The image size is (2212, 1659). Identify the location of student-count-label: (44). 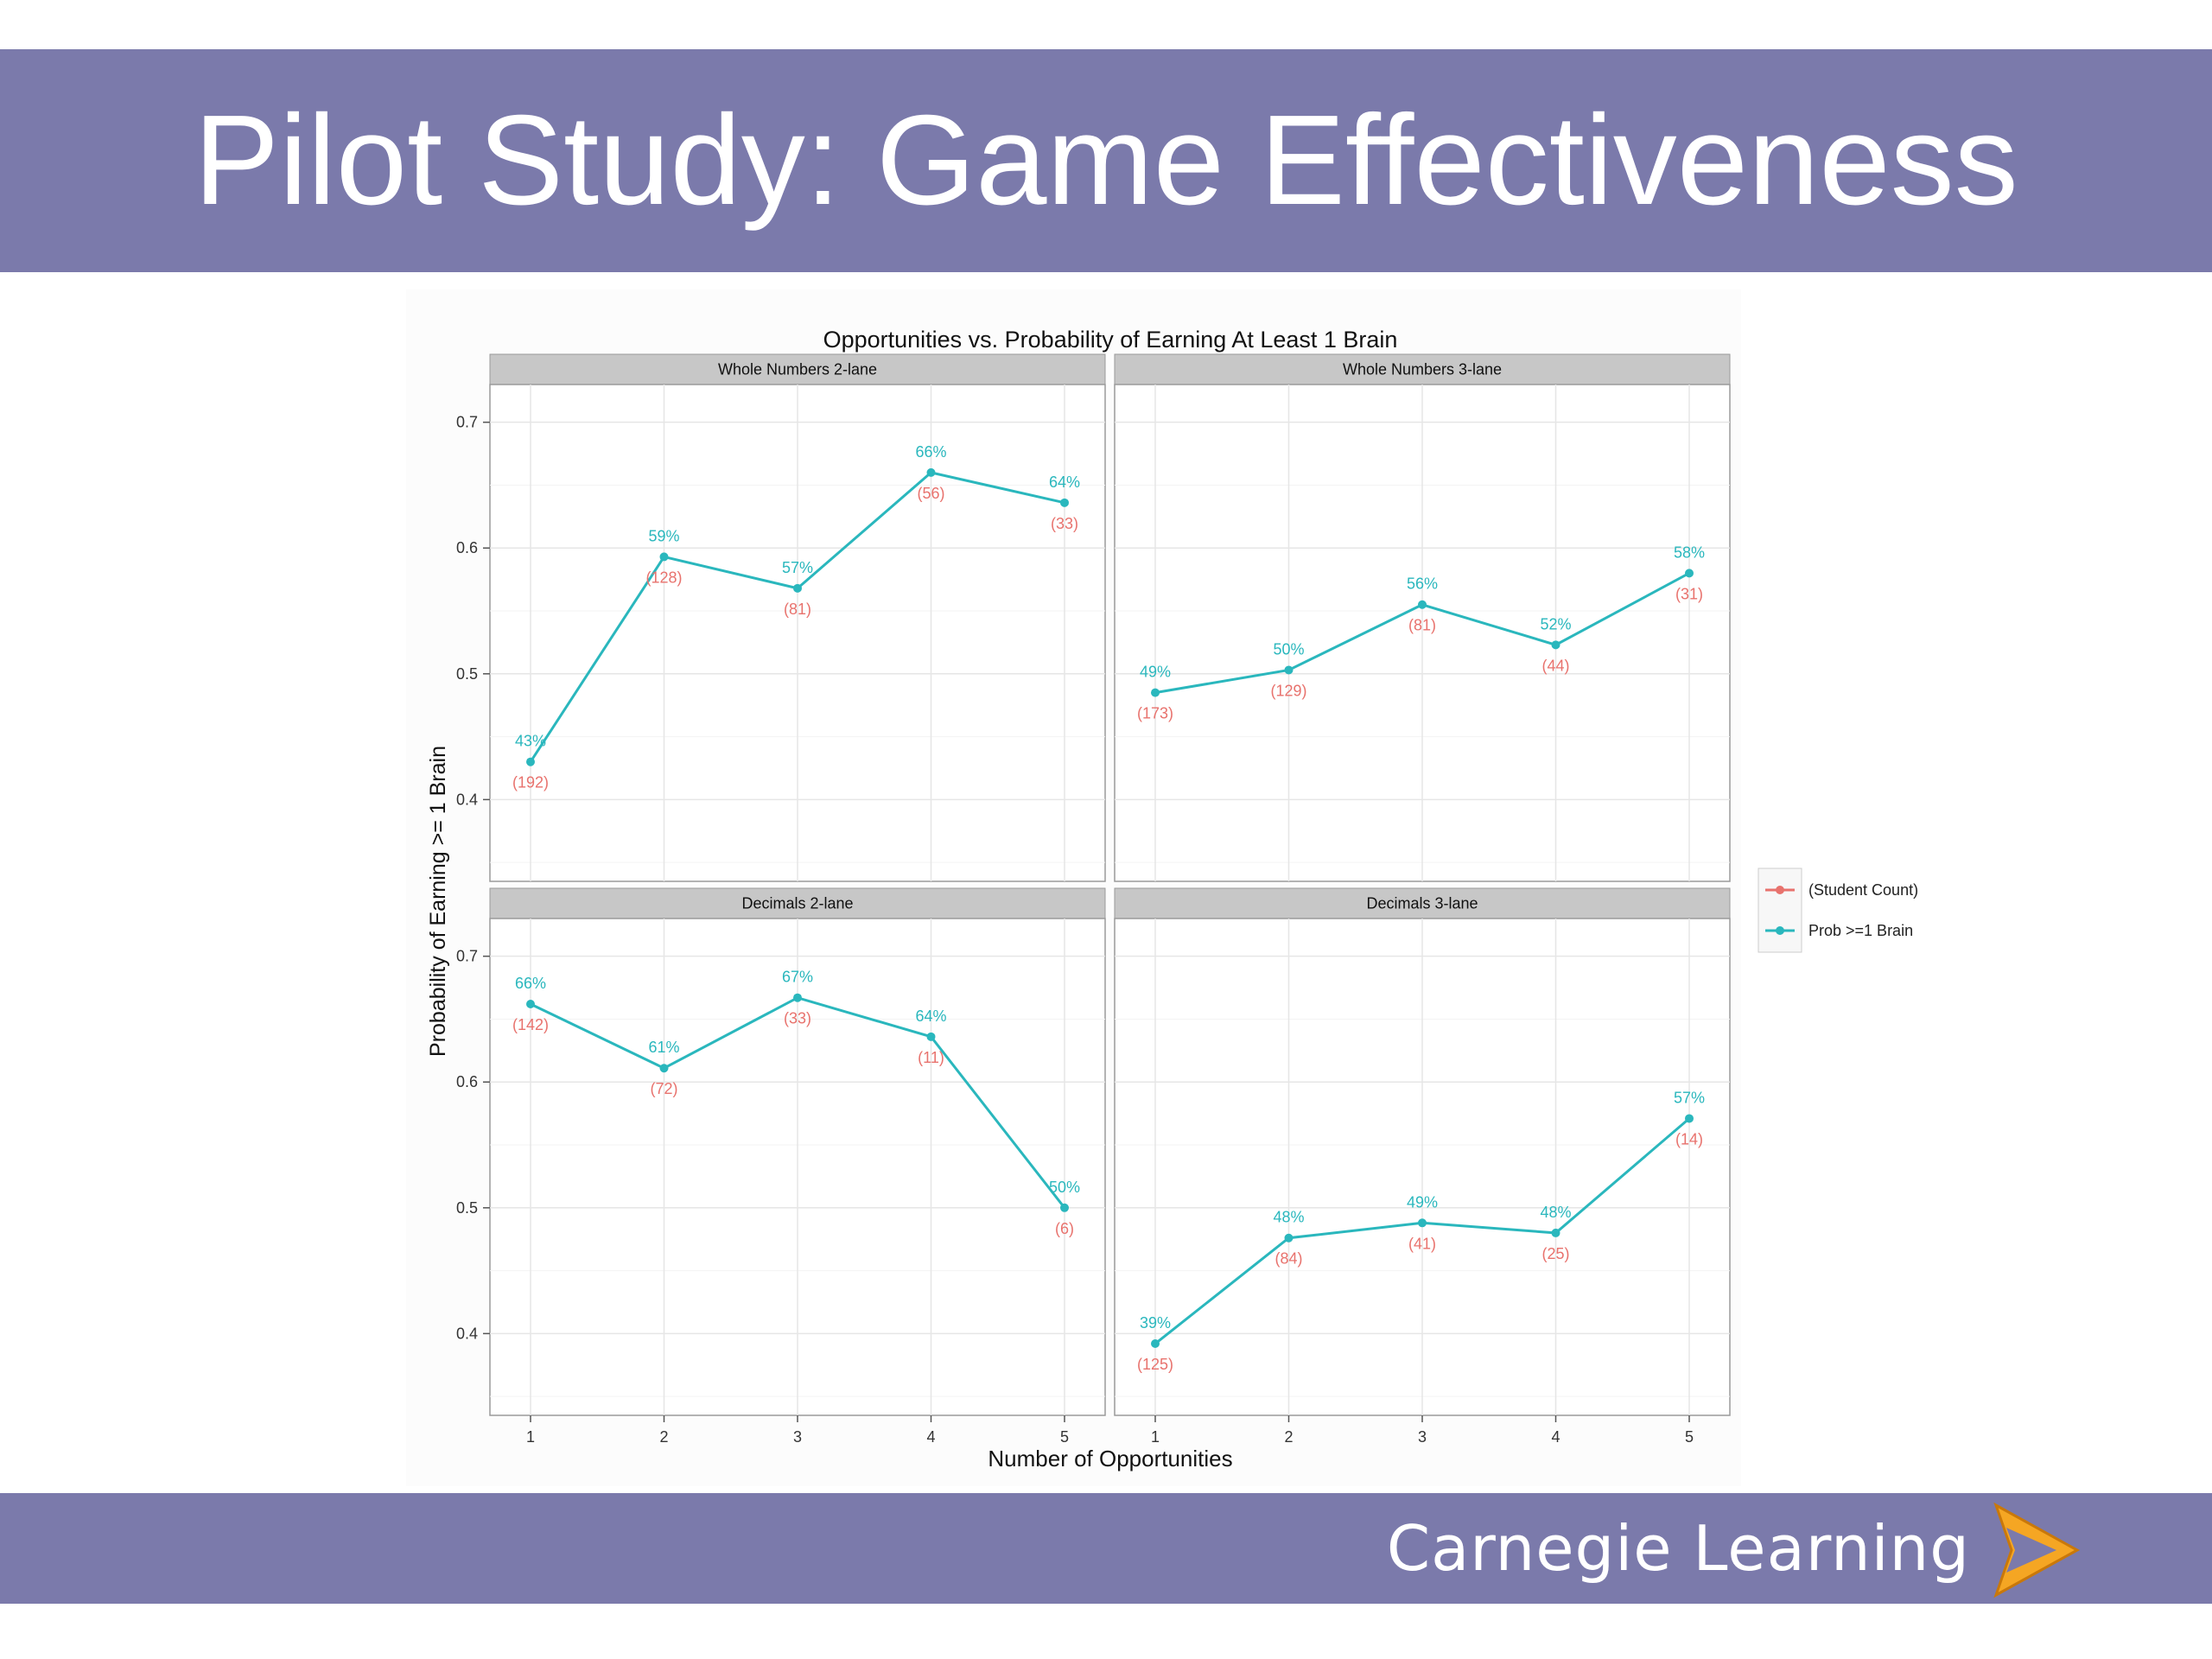
(1555, 665).